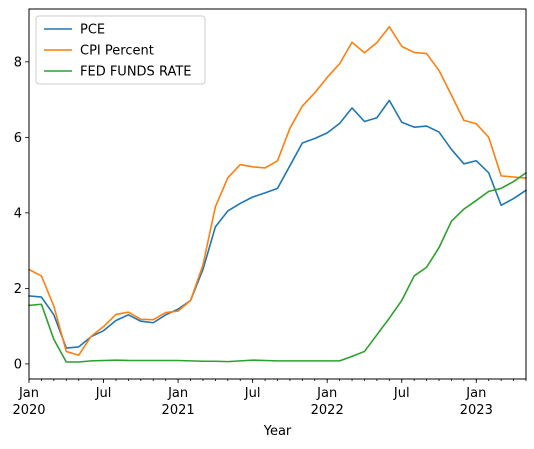  Describe the element at coordinates (18, 364) in the screenshot. I see `y-tick-label: 0` at that location.